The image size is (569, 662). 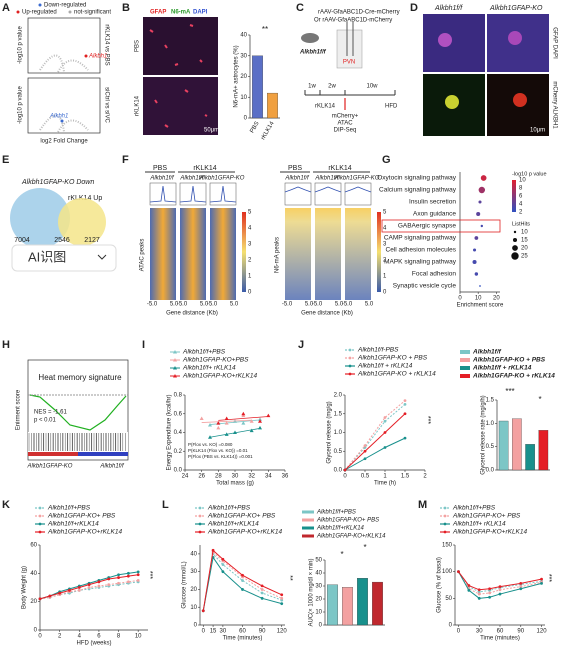 What do you see at coordinates (40, 637) in the screenshot?
I see `x-tick-label: 0` at bounding box center [40, 637].